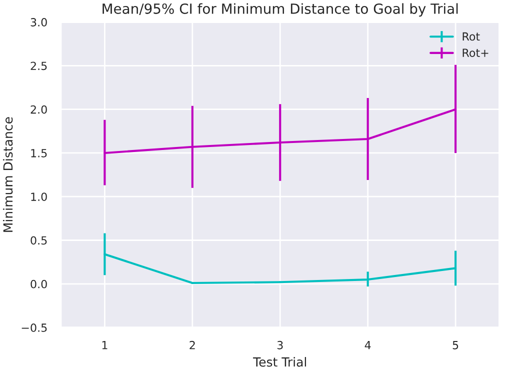 The image size is (507, 368). What do you see at coordinates (39, 196) in the screenshot?
I see `y-tick-label: 1.0` at bounding box center [39, 196].